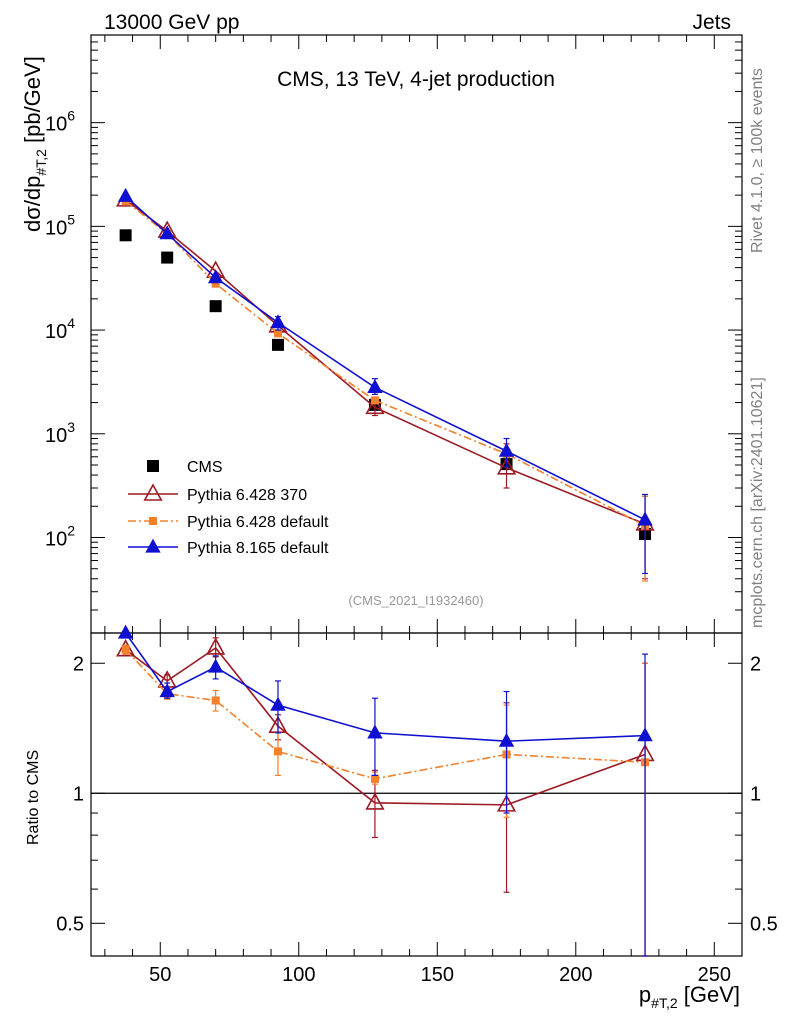 This screenshot has width=786, height=1024. What do you see at coordinates (60, 536) in the screenshot?
I see `main-y-tick-label: 10²` at bounding box center [60, 536].